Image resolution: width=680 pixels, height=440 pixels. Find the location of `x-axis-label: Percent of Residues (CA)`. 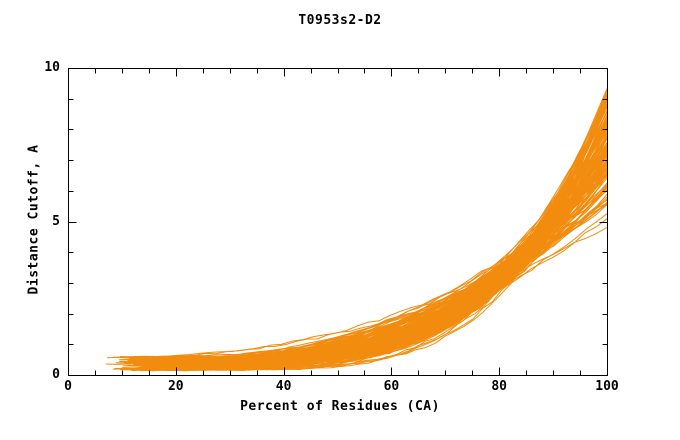

x-axis-label: Percent of Residues (CA) is located at coordinates (340, 406).